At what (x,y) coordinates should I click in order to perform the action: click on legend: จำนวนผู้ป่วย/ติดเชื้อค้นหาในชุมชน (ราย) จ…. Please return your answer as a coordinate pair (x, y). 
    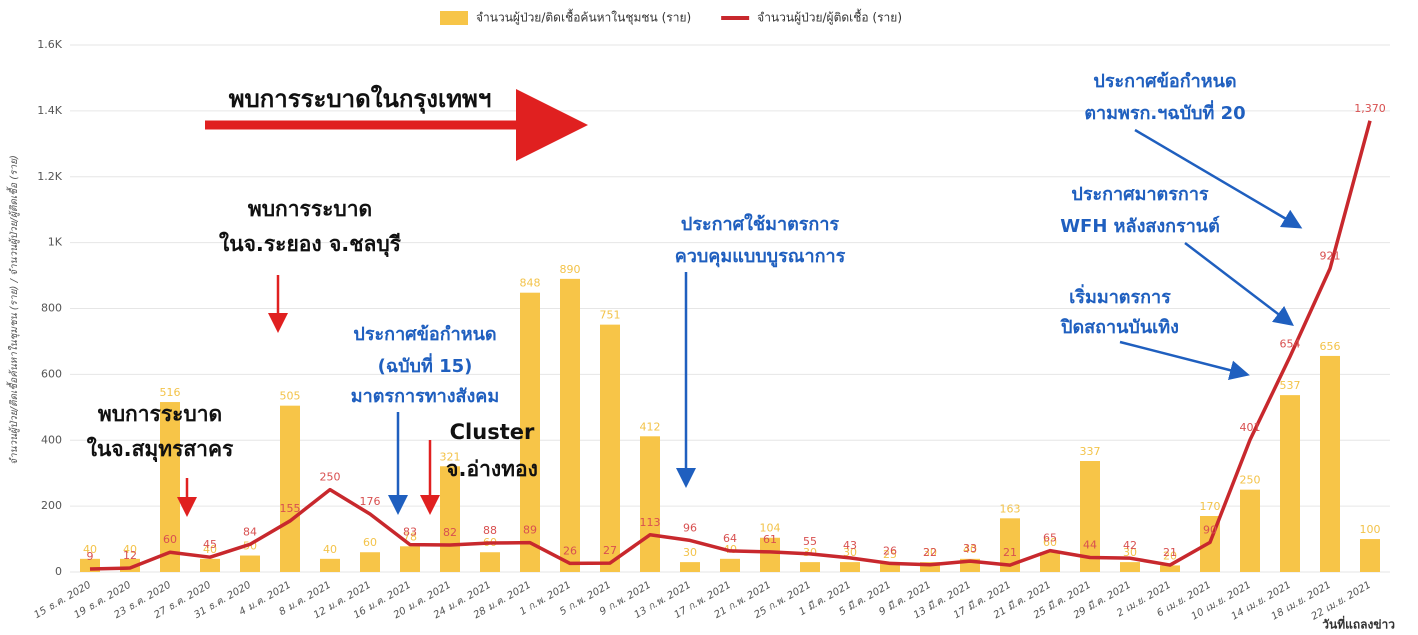
    Looking at the image, I should click on (671, 17).